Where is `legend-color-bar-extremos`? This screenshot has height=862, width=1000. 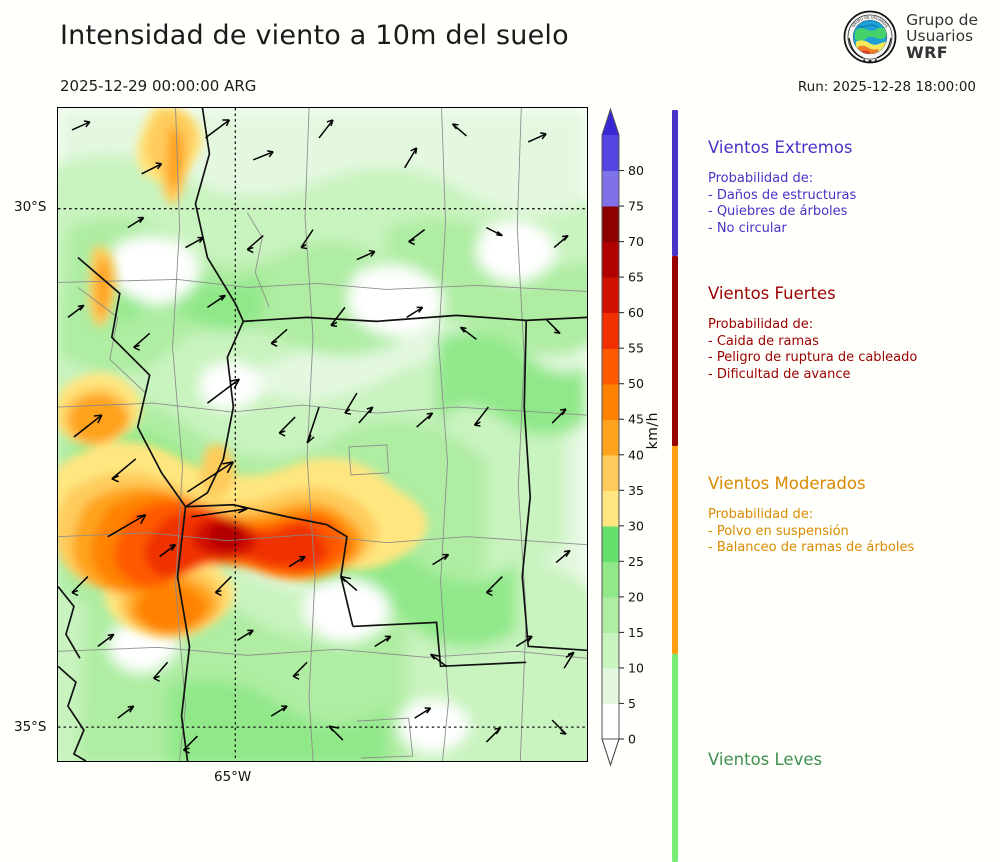
legend-color-bar-extremos is located at coordinates (675, 183).